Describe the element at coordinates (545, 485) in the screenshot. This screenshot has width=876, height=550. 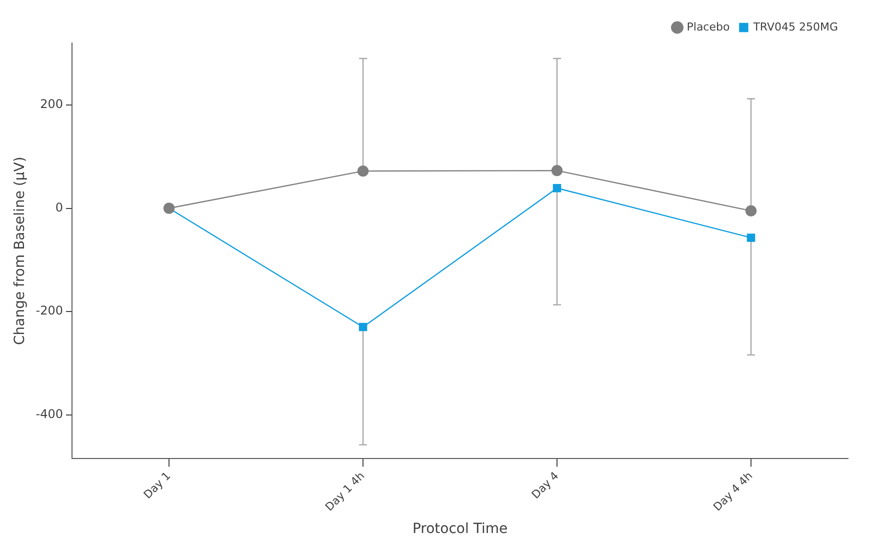
I see `x-tick-label: Day 4` at that location.